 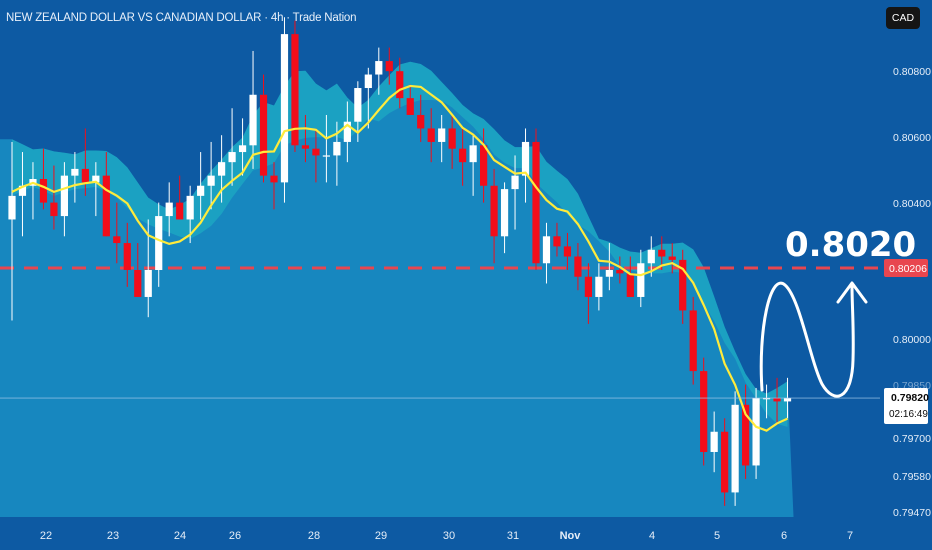 What do you see at coordinates (235, 536) in the screenshot?
I see `time-tick-label: 26` at bounding box center [235, 536].